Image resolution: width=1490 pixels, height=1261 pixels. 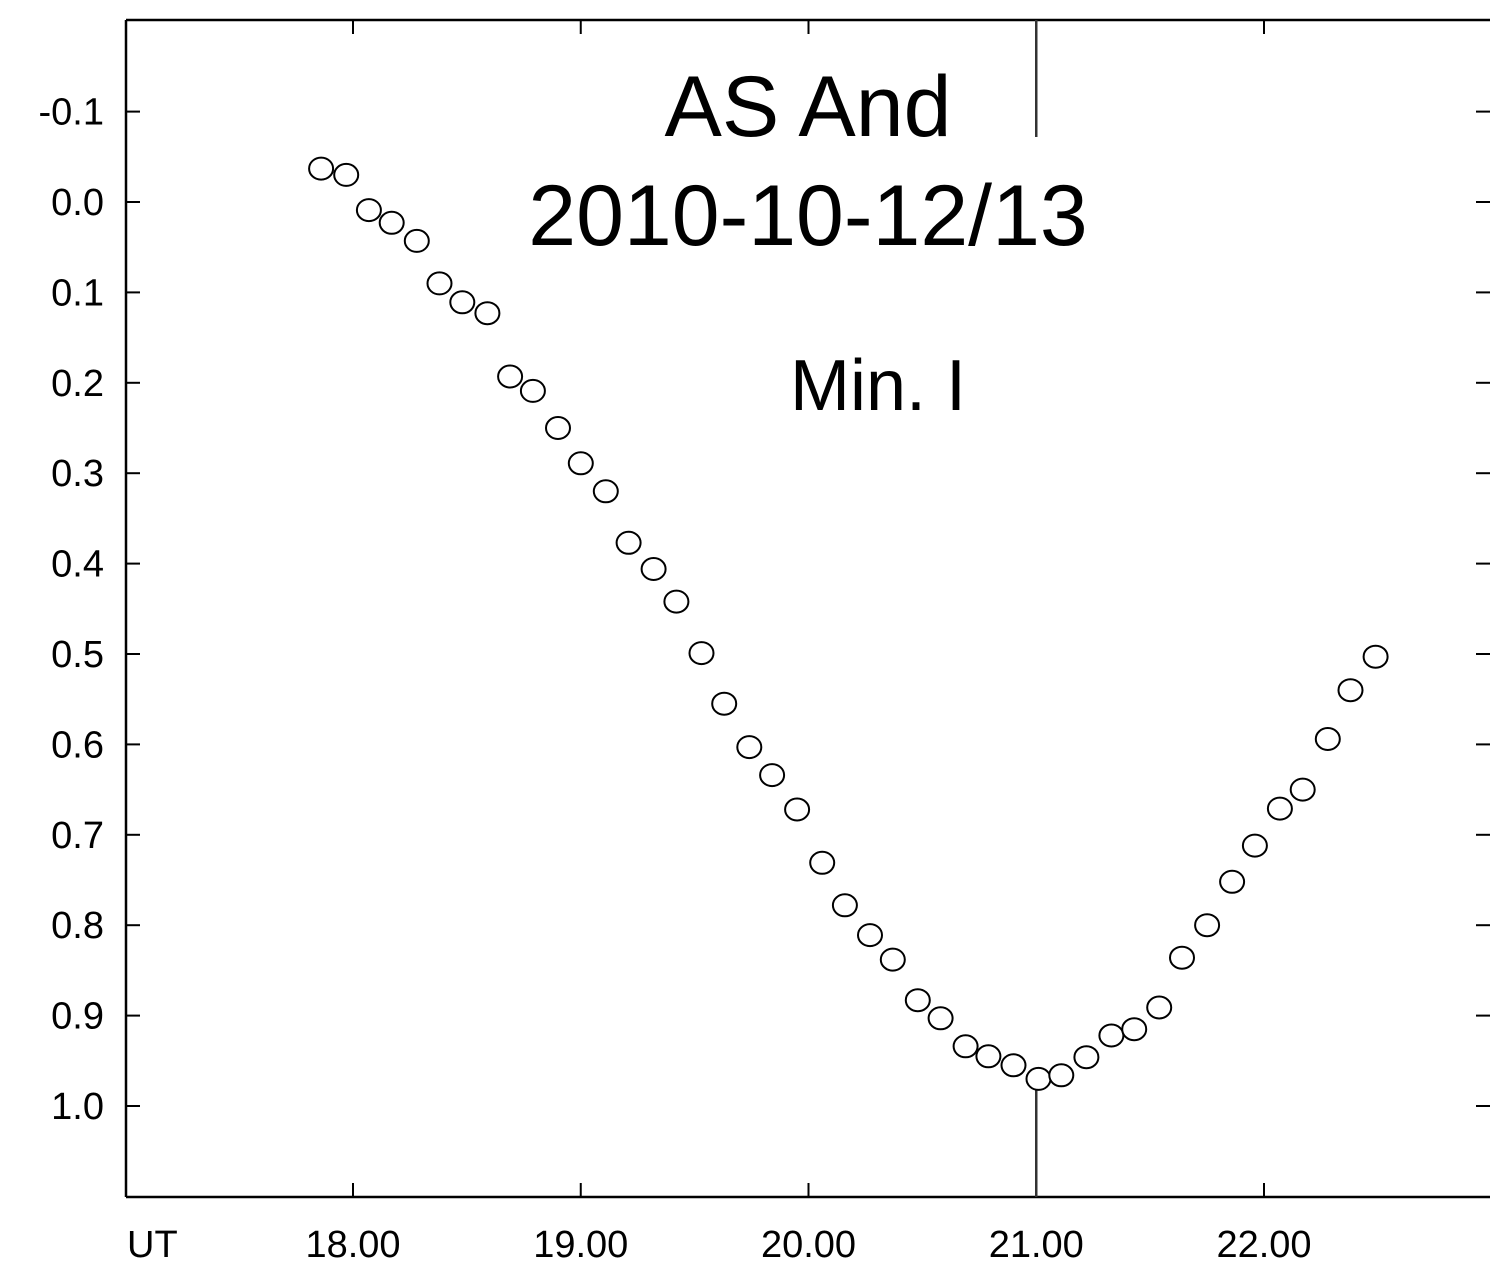 I want to click on minimum-annotation: Min. I, so click(x=878, y=386).